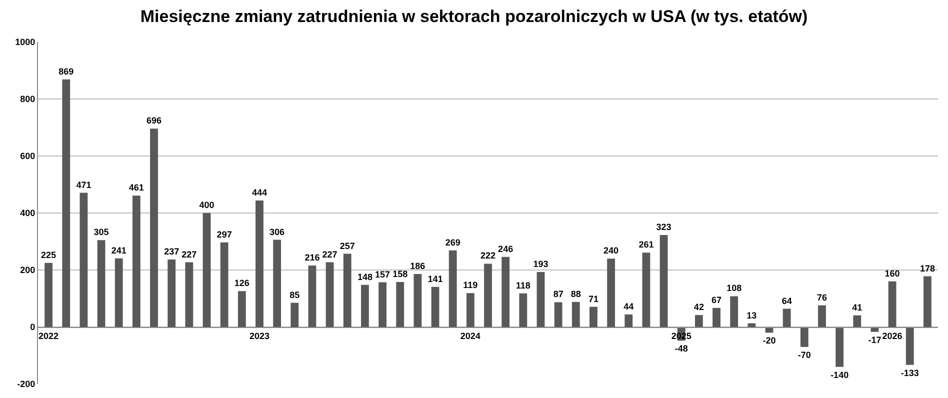  What do you see at coordinates (474, 16) in the screenshot?
I see `chart-title: Miesięczne zmiany zatrudnienia w sektorach pozarolniczych w USA (w tys. etatów)` at bounding box center [474, 16].